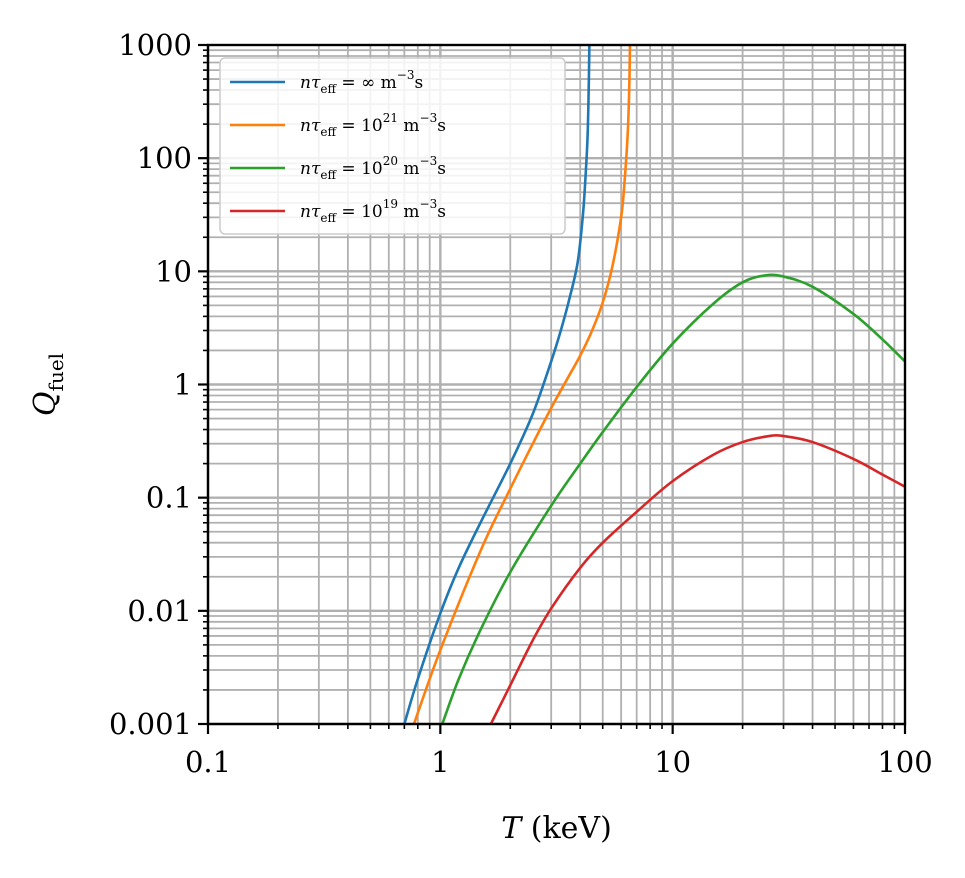 This screenshot has height=878, width=965. Describe the element at coordinates (672, 762) in the screenshot. I see `x-tick-label: 10` at that location.